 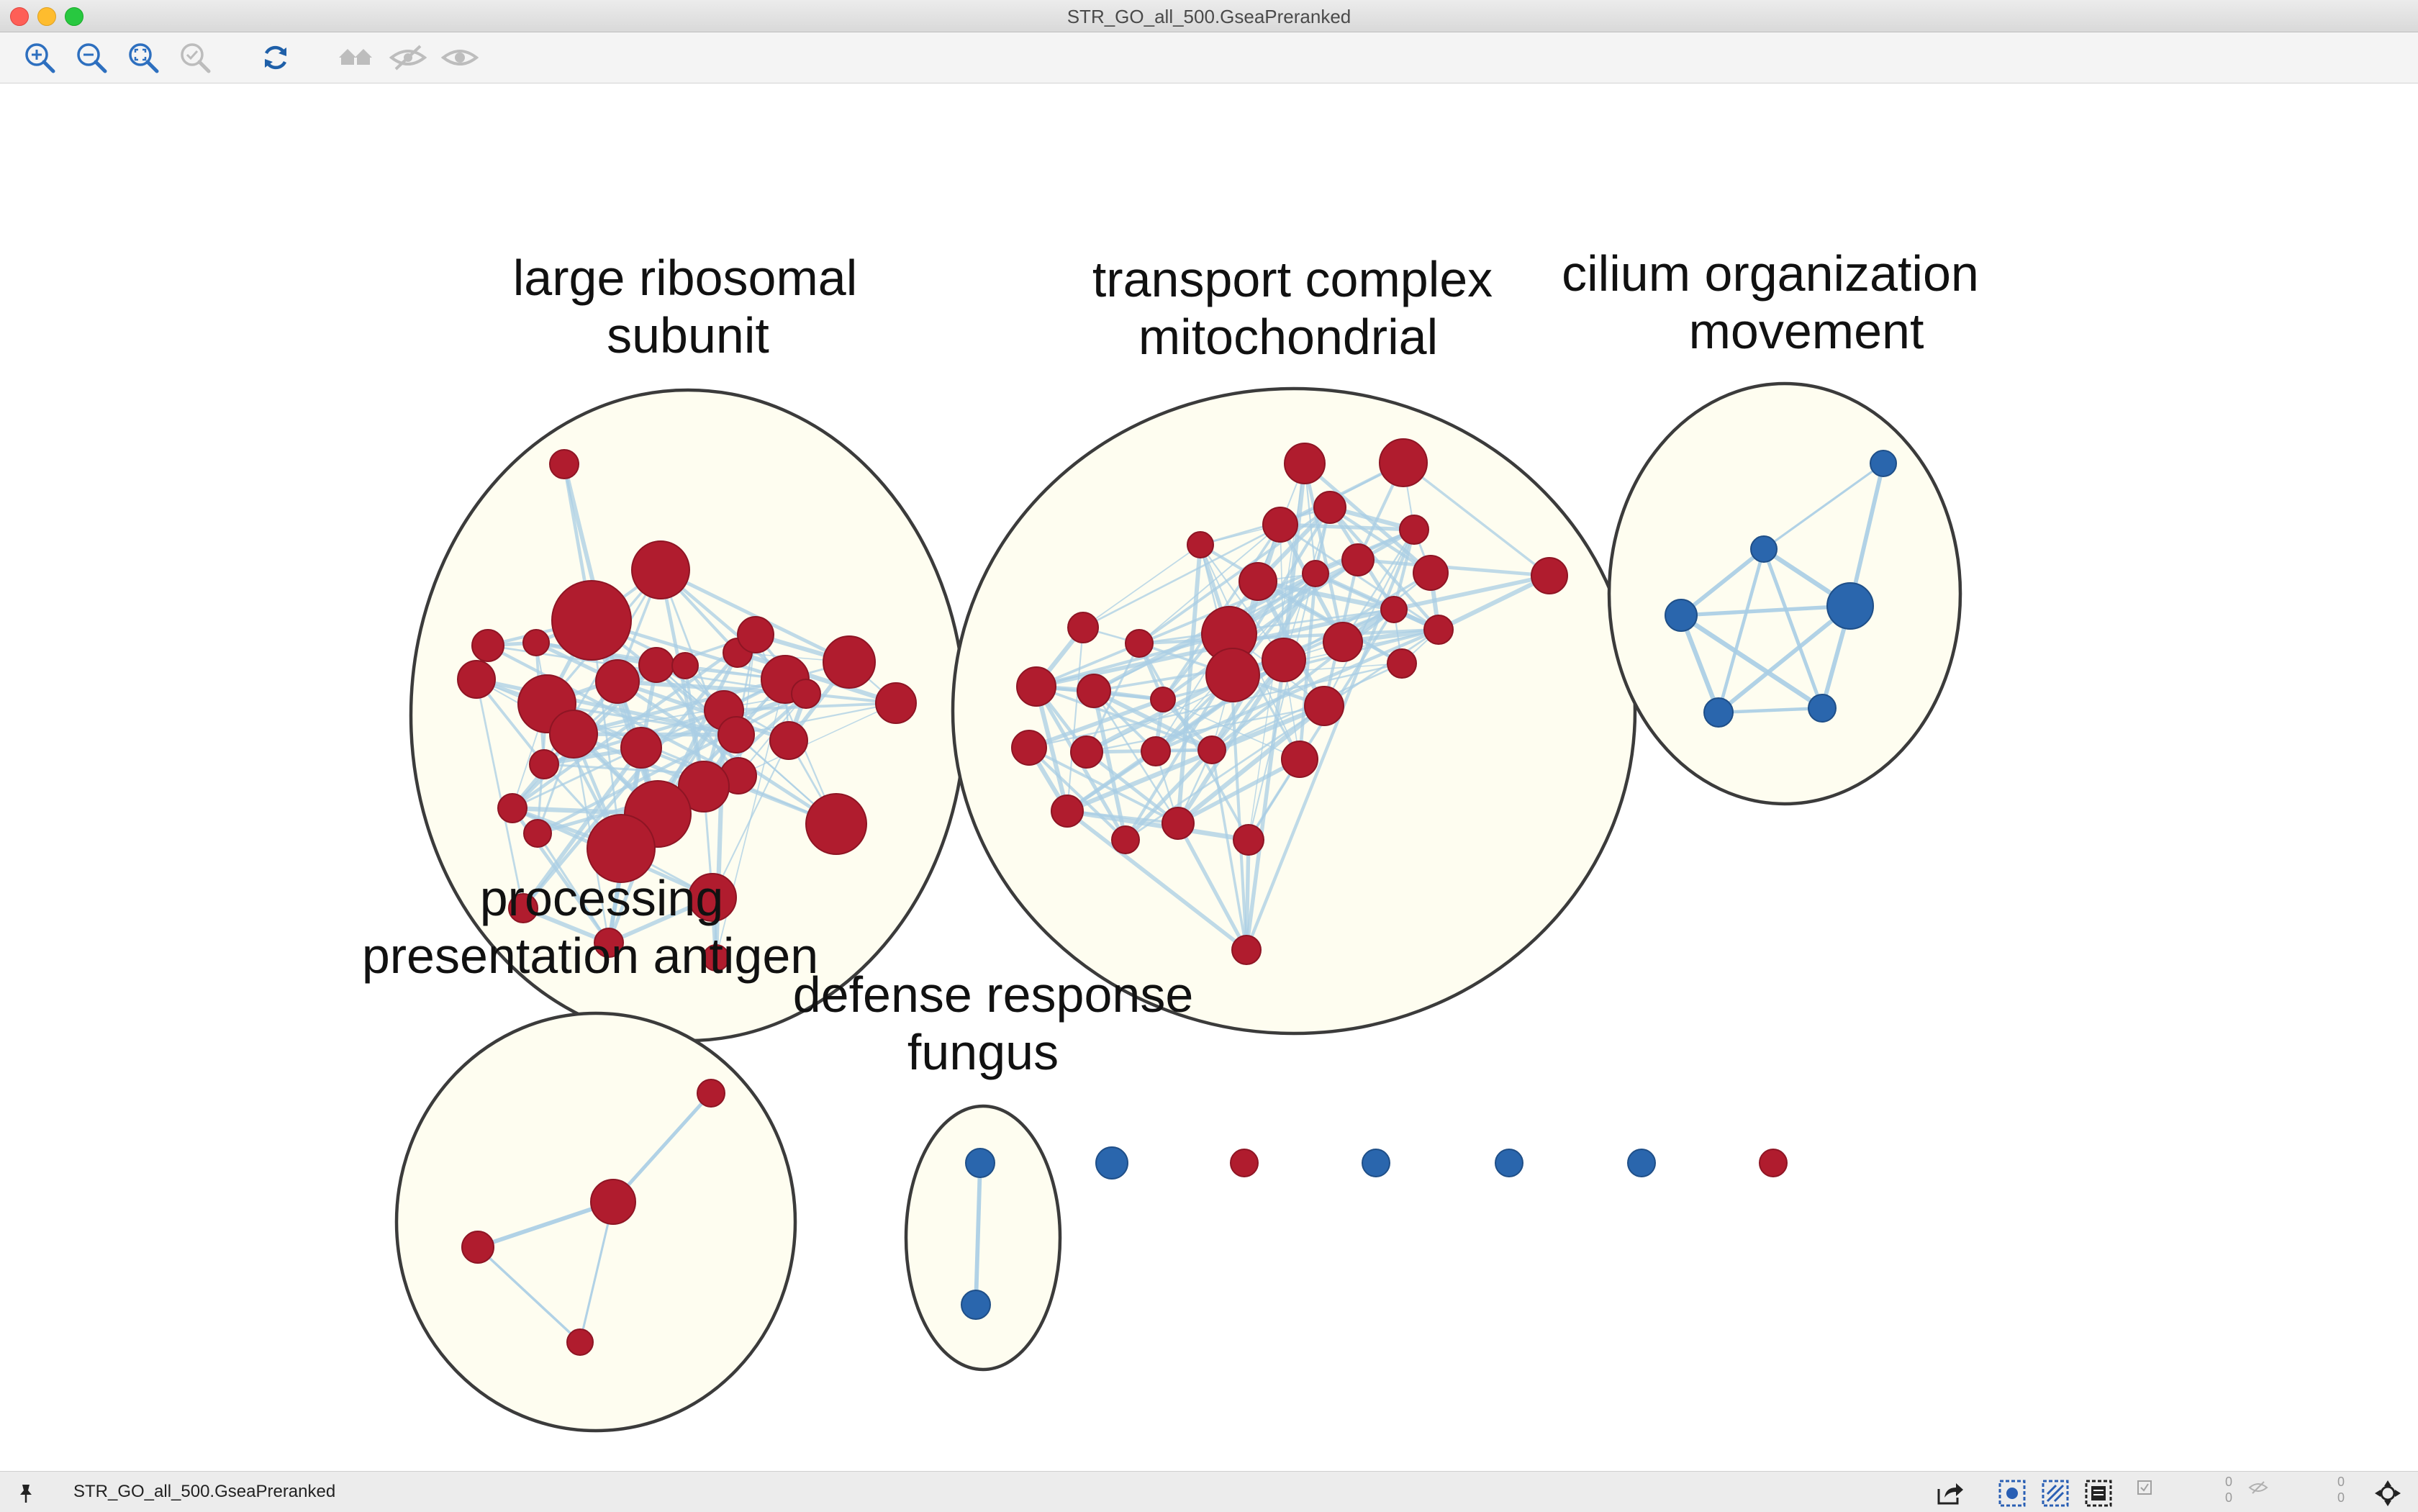 I want to click on pin-button, so click(x=26, y=1494).